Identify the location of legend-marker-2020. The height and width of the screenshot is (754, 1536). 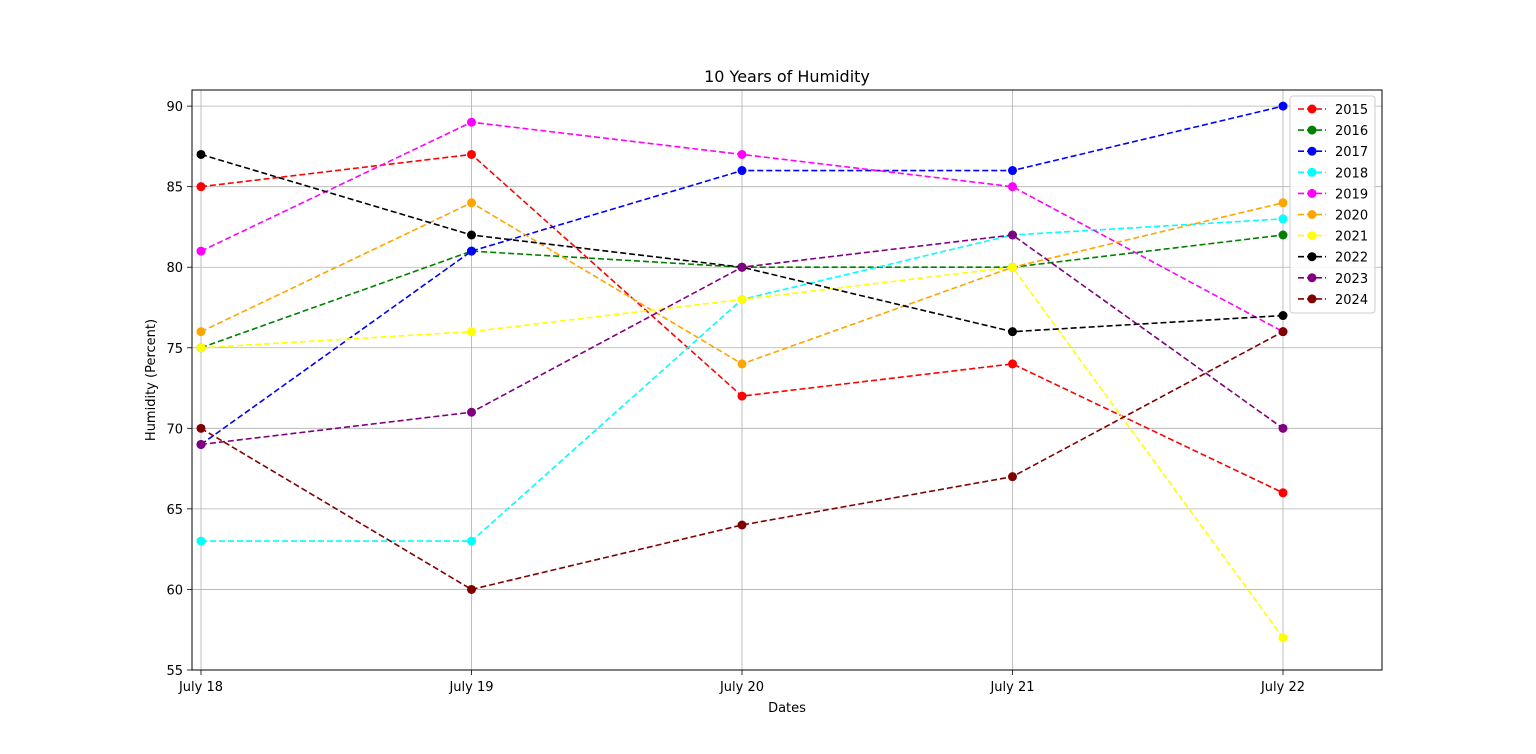
(1312, 214).